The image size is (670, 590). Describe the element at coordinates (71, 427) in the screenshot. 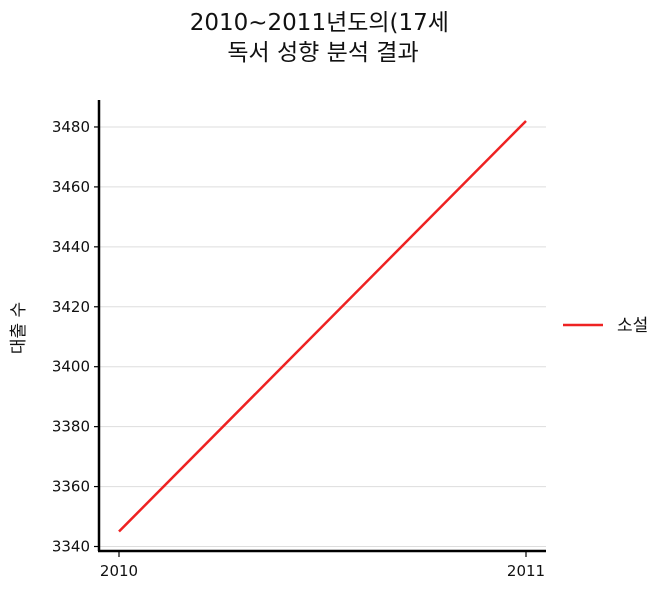

I see `y-tick-label-3380: 3380` at that location.